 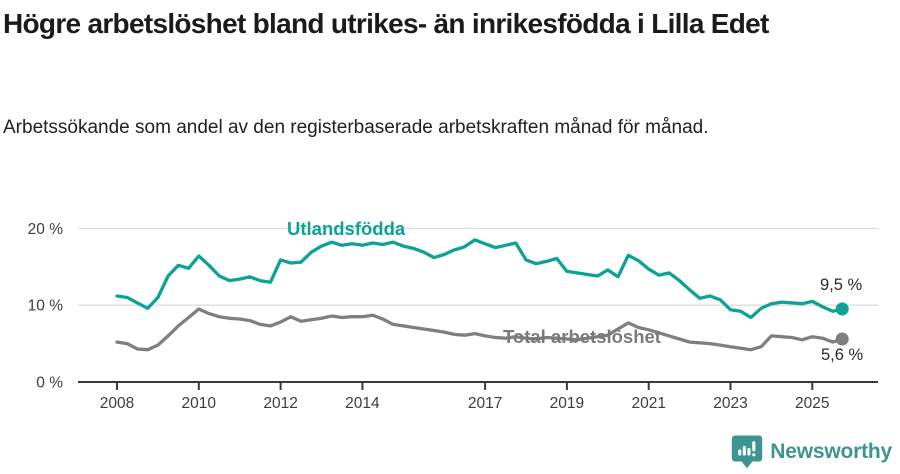 I want to click on svg-text: 2019, so click(x=567, y=403).